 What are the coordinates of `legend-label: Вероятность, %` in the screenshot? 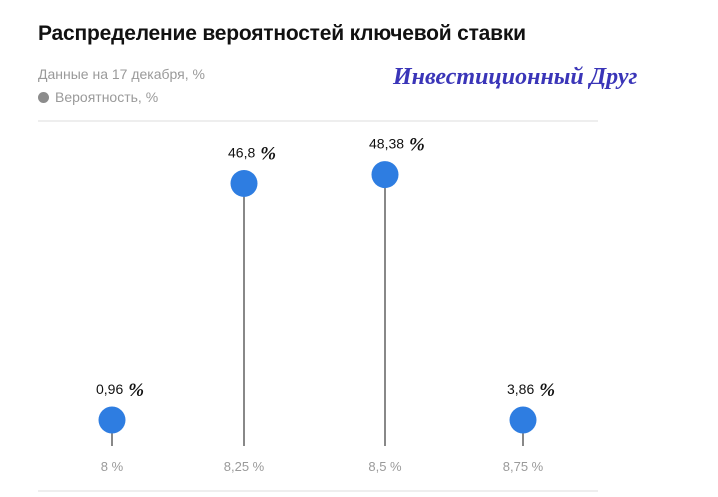 It's located at (107, 97).